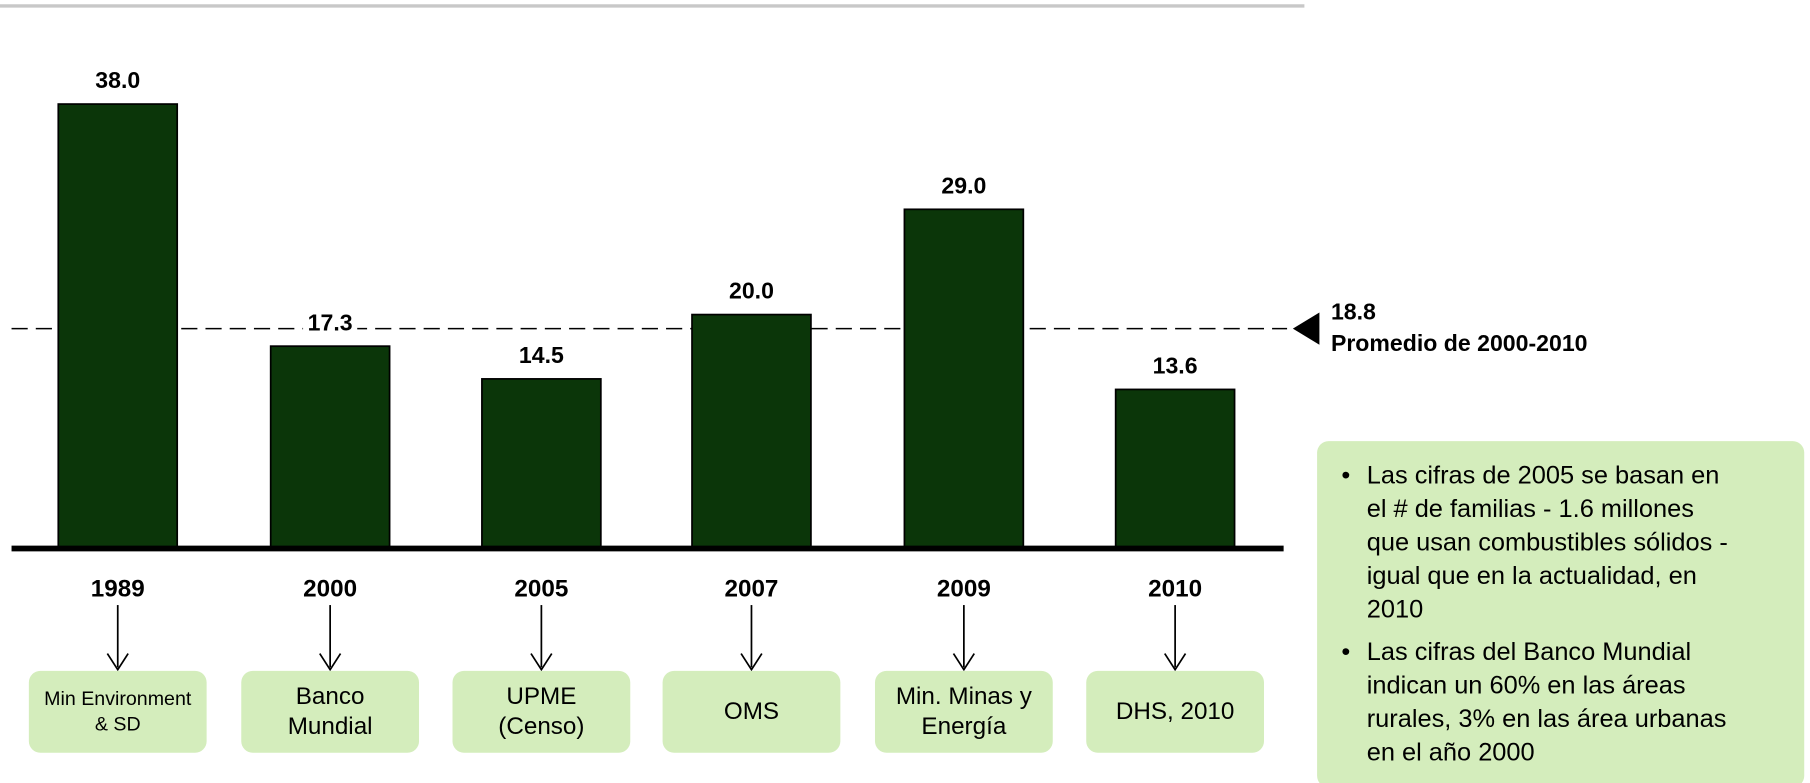 This screenshot has width=1810, height=783. I want to click on source-label: & SD, so click(118, 724).